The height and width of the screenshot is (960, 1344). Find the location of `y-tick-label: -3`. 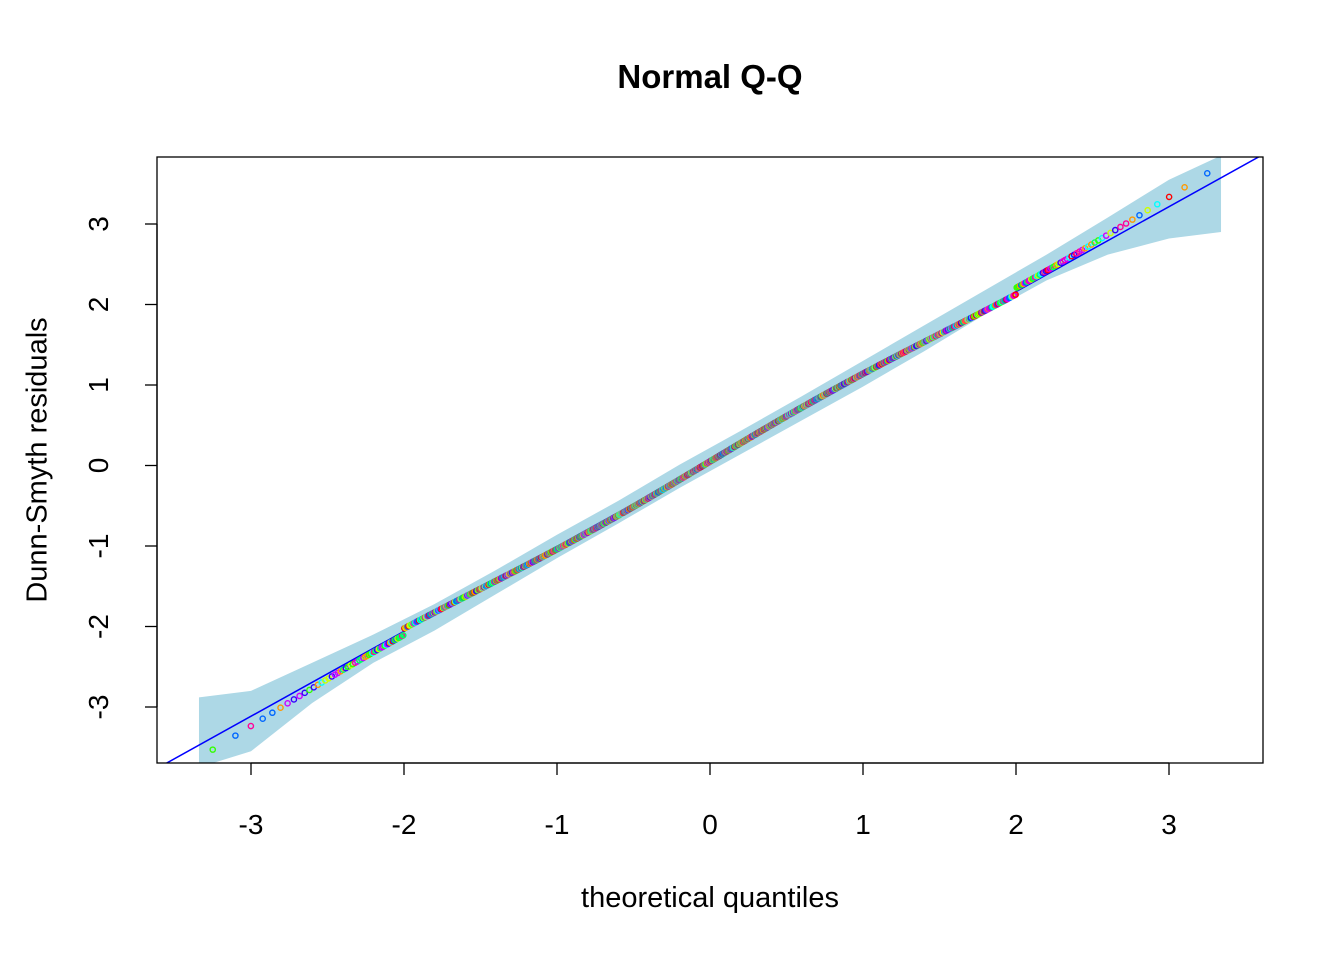

y-tick-label: -3 is located at coordinates (98, 707).